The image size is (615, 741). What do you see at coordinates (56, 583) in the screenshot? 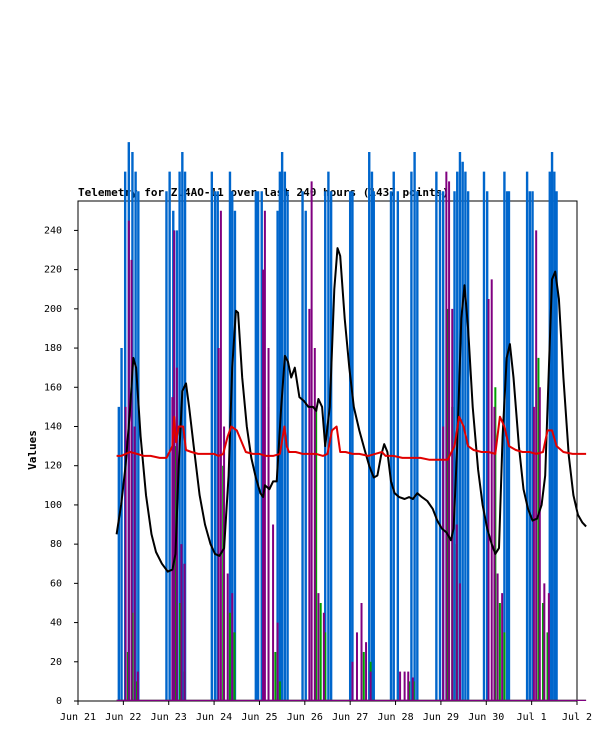
I see `y-tick-label: 60` at bounding box center [56, 583].